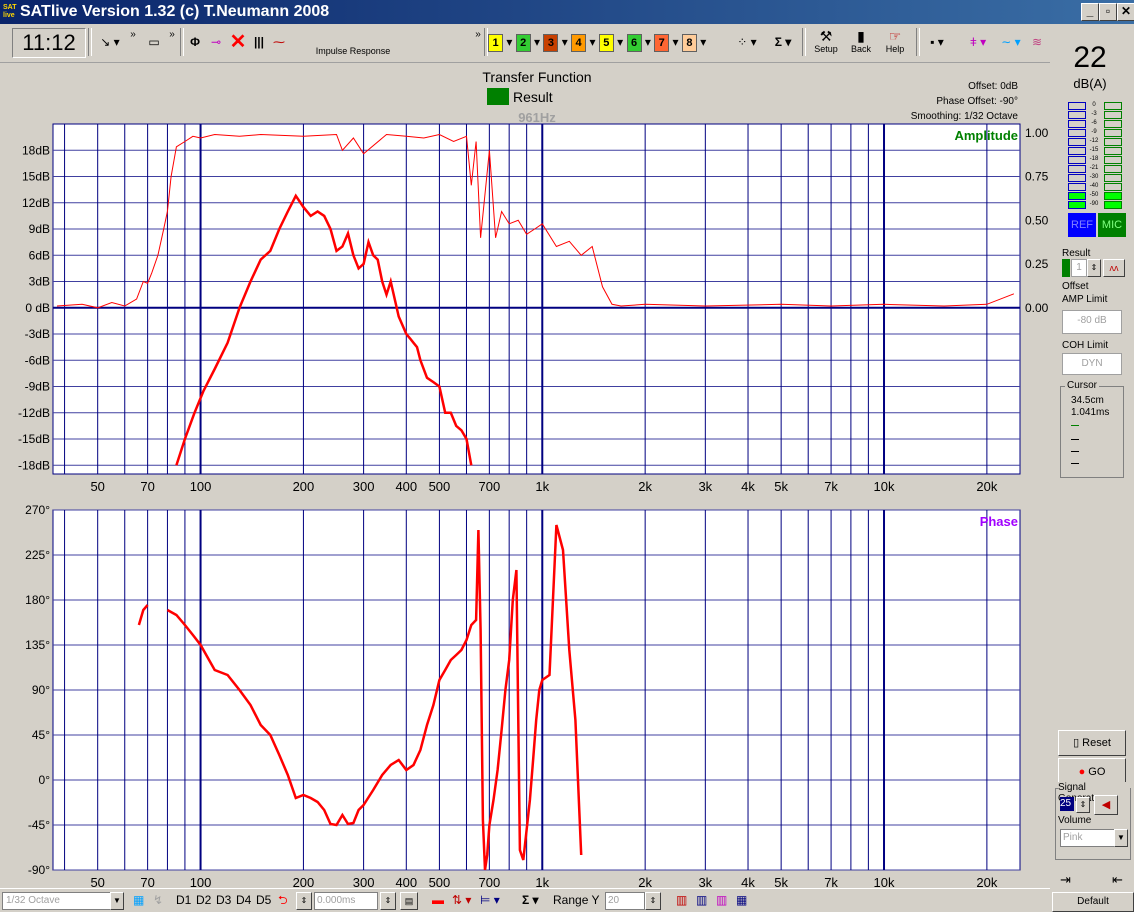  Describe the element at coordinates (1092, 772) in the screenshot. I see `go-button: ● GO` at that location.